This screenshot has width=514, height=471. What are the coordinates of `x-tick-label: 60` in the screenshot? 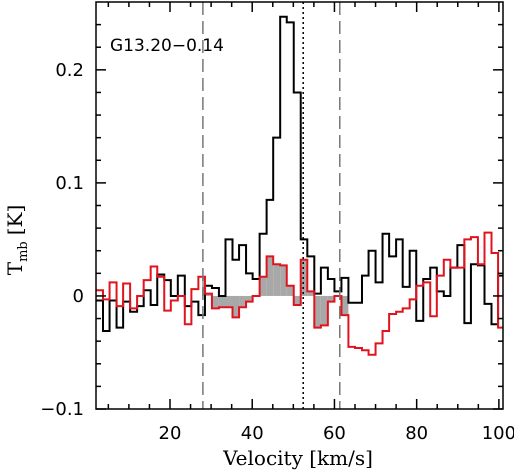 It's located at (334, 433).